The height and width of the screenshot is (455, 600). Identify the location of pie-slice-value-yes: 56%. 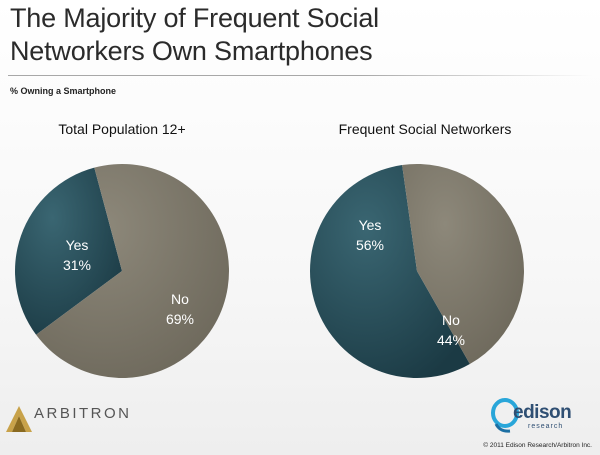
(370, 245).